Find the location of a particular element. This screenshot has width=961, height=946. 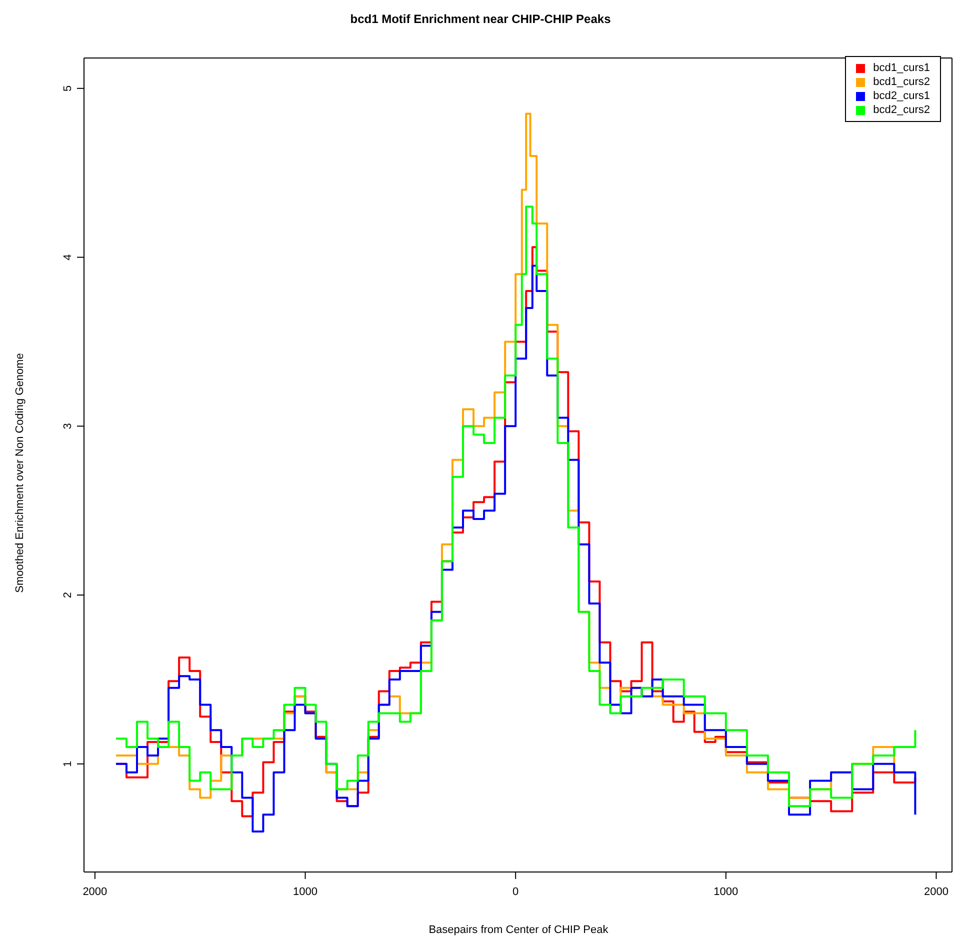

y-tick-label: 2 is located at coordinates (68, 595).